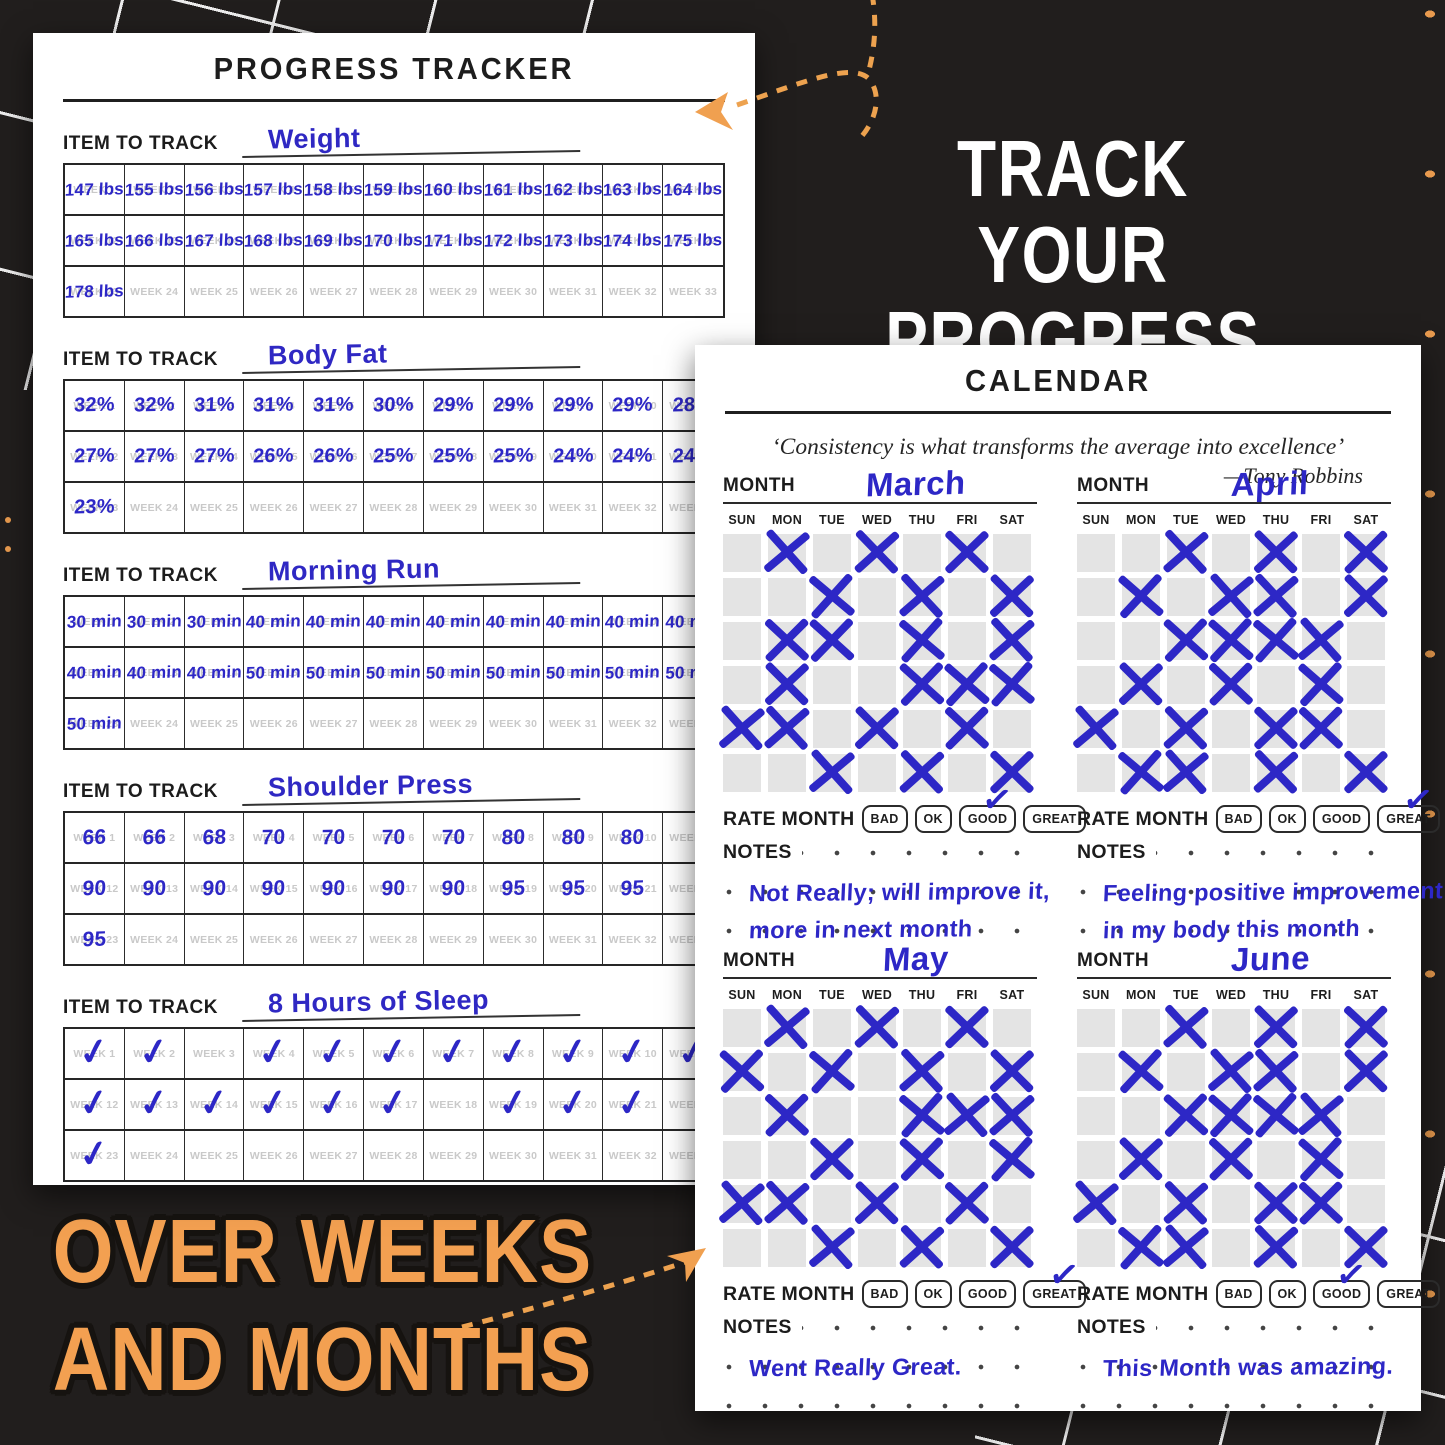 This screenshot has height=1445, width=1445. I want to click on week-cell: WEEK 1 ✓, so click(95, 1053).